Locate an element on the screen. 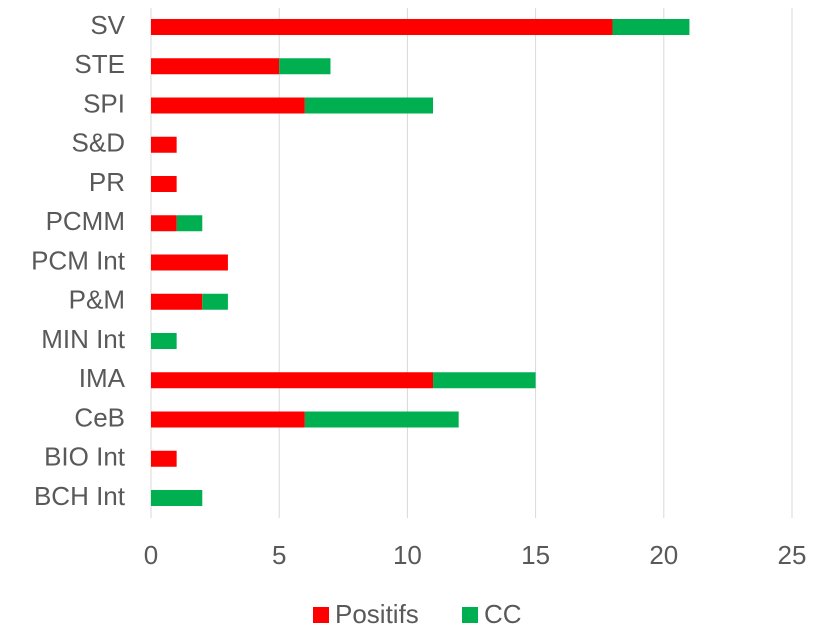 This screenshot has height=634, width=813. y-tick-label: S&D is located at coordinates (98, 143).